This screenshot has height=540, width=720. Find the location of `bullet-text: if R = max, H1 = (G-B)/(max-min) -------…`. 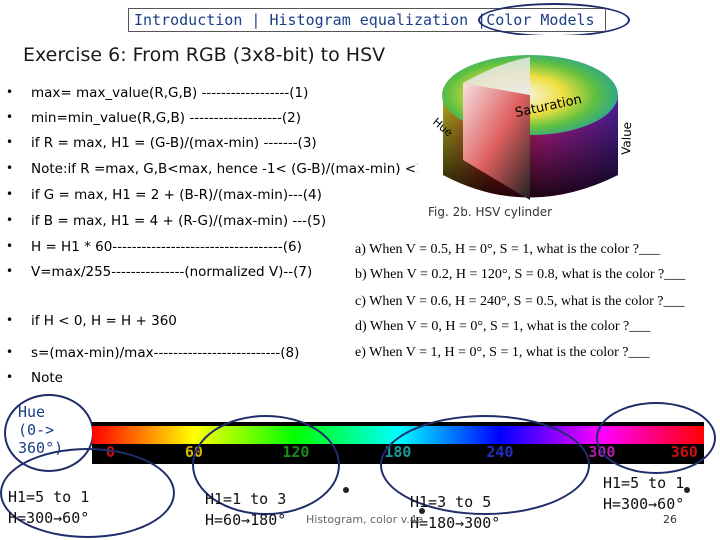

bullet-text: if R = max, H1 = (G-B)/(max-min) -------… is located at coordinates (174, 143).